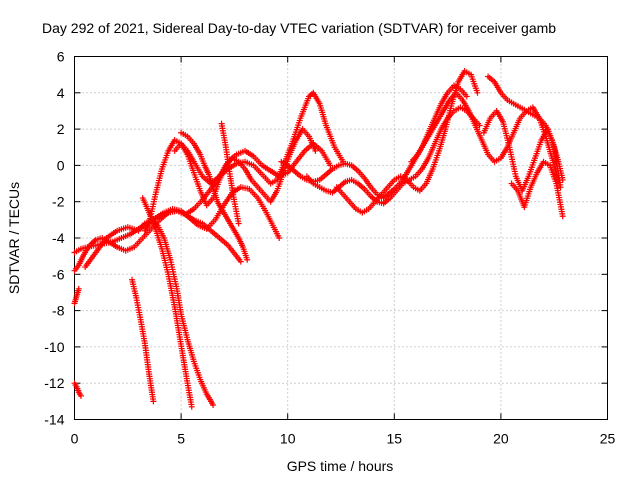 The width and height of the screenshot is (640, 480). Describe the element at coordinates (14, 238) in the screenshot. I see `y-axis-label: SDTVAR / TECUs` at that location.